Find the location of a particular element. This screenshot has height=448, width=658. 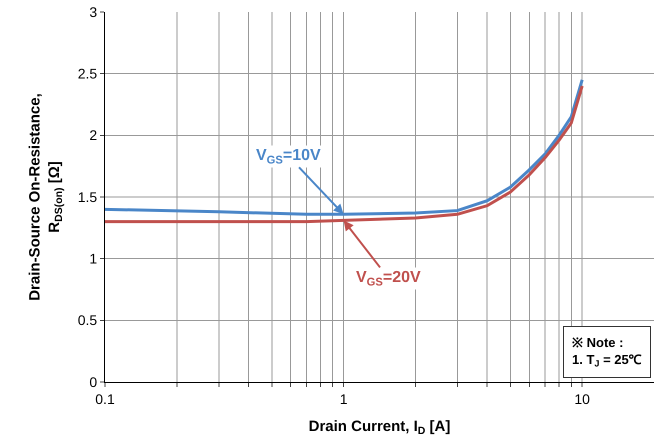

y-tick-label: 2 is located at coordinates (93, 135).